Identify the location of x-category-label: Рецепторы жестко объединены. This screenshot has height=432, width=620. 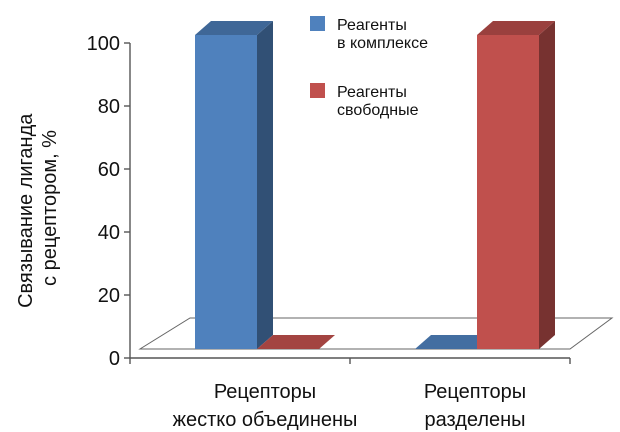
(265, 406).